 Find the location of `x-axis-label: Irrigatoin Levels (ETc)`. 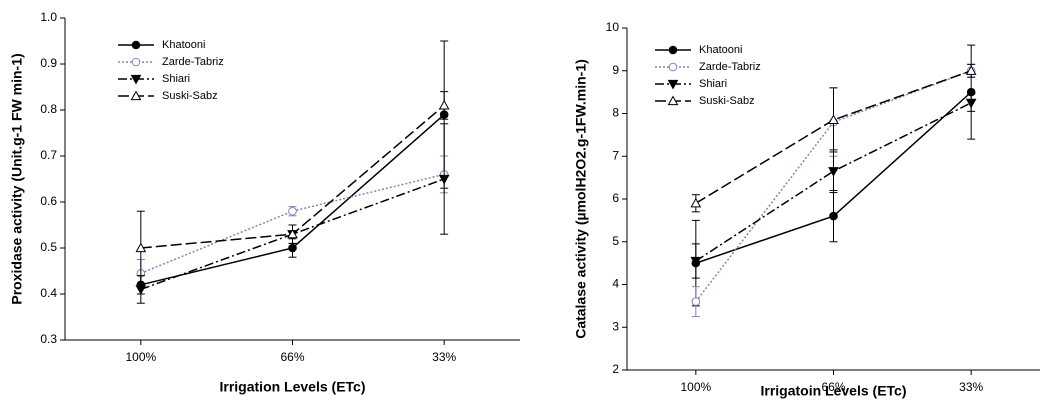

x-axis-label: Irrigatoin Levels (ETc) is located at coordinates (834, 391).